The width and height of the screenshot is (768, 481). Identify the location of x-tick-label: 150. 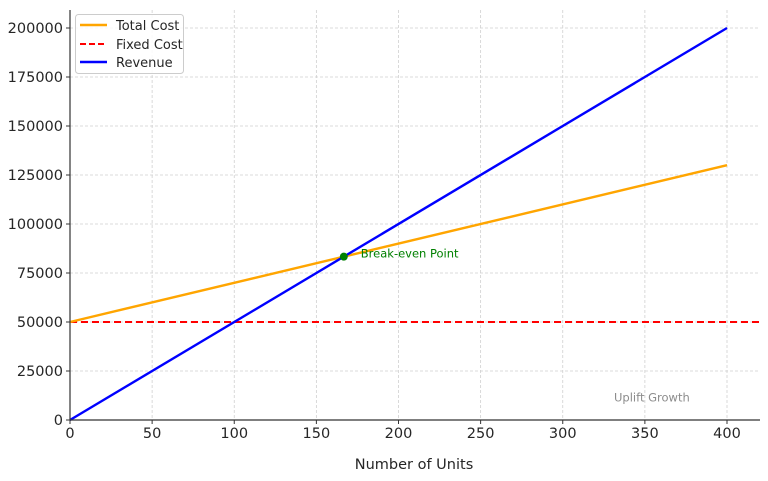
(317, 434).